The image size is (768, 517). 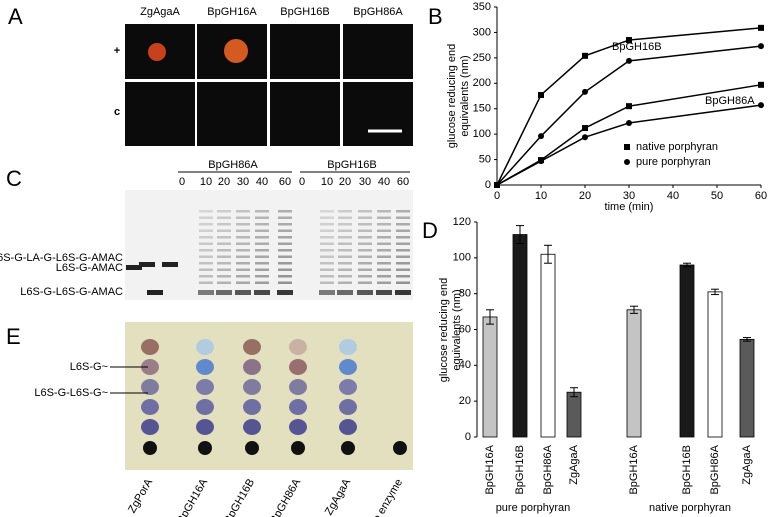 I want to click on group-label: native porphyran, so click(x=690, y=508).